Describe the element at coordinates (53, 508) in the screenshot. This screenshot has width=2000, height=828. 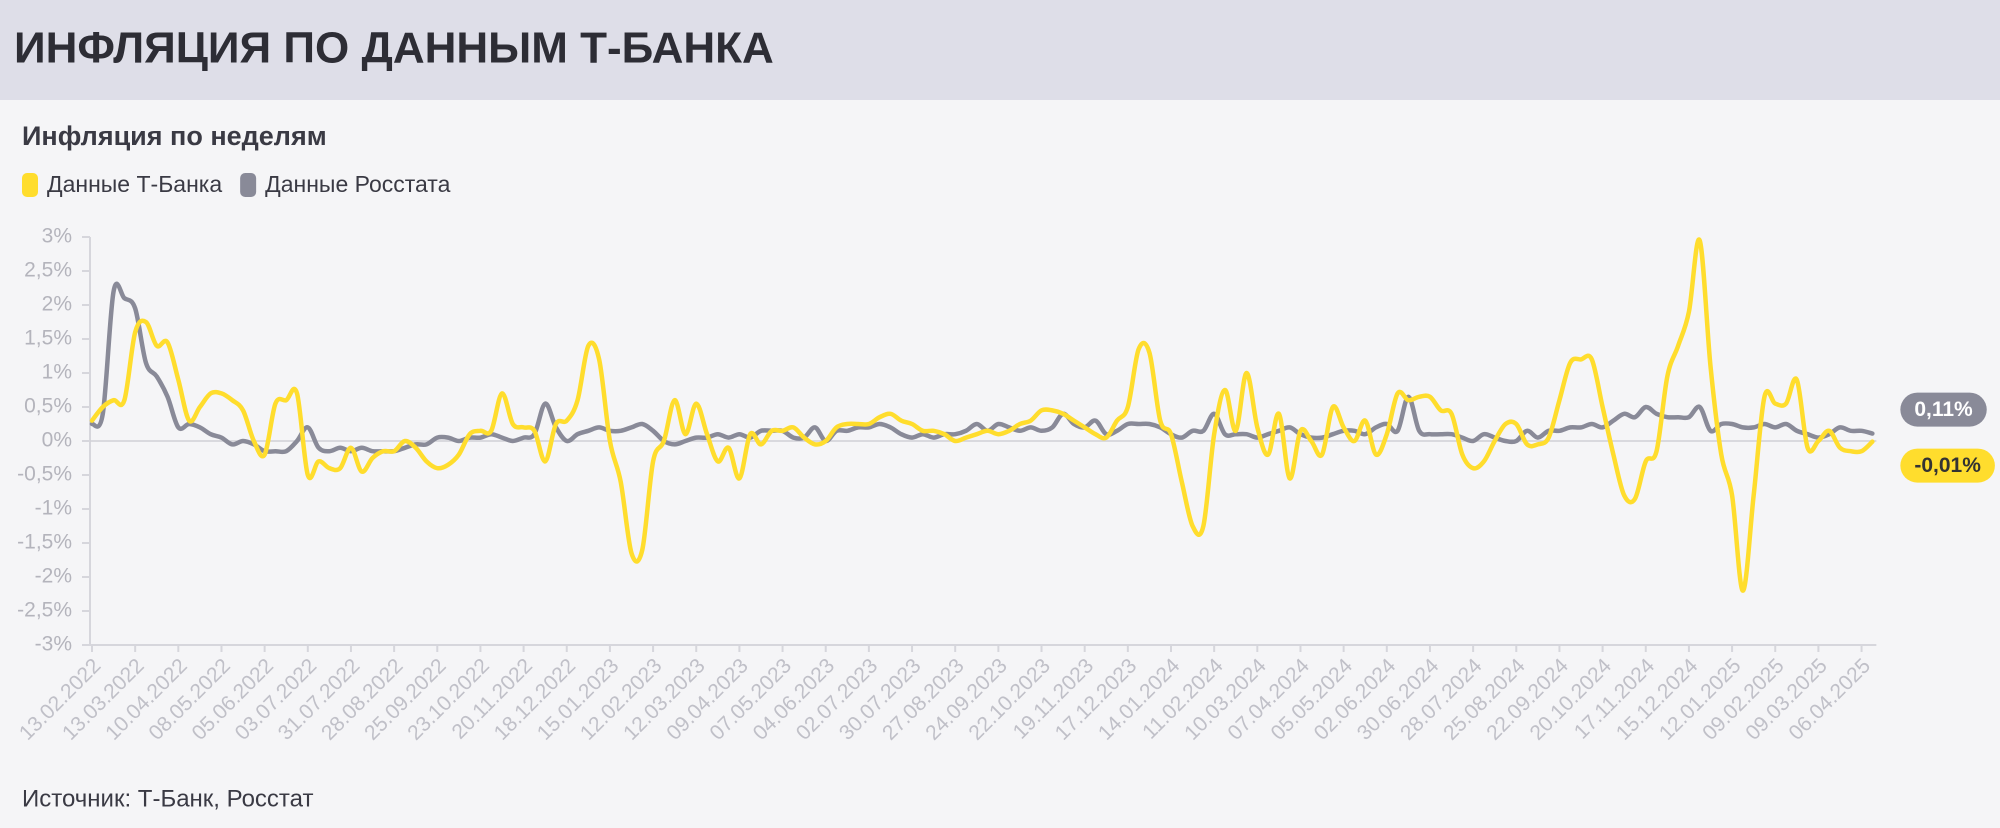
I see `y-tick-label: -1%` at that location.